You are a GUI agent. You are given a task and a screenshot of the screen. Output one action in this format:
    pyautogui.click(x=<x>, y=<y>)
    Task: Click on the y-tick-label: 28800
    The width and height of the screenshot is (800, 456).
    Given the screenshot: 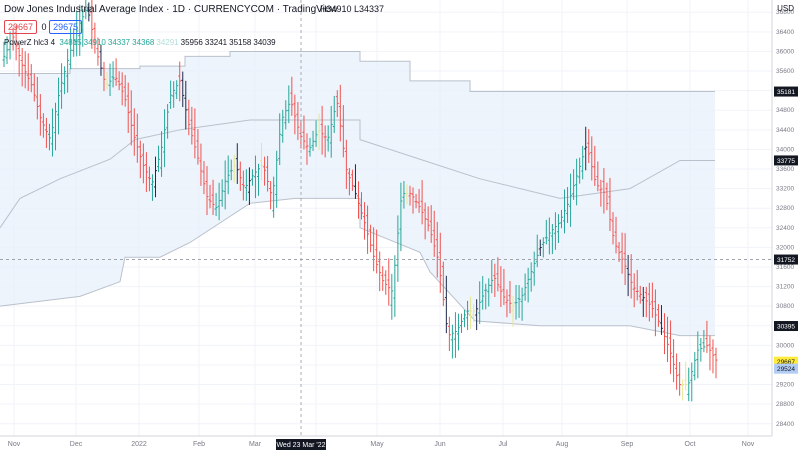 What is the action you would take?
    pyautogui.click(x=785, y=404)
    